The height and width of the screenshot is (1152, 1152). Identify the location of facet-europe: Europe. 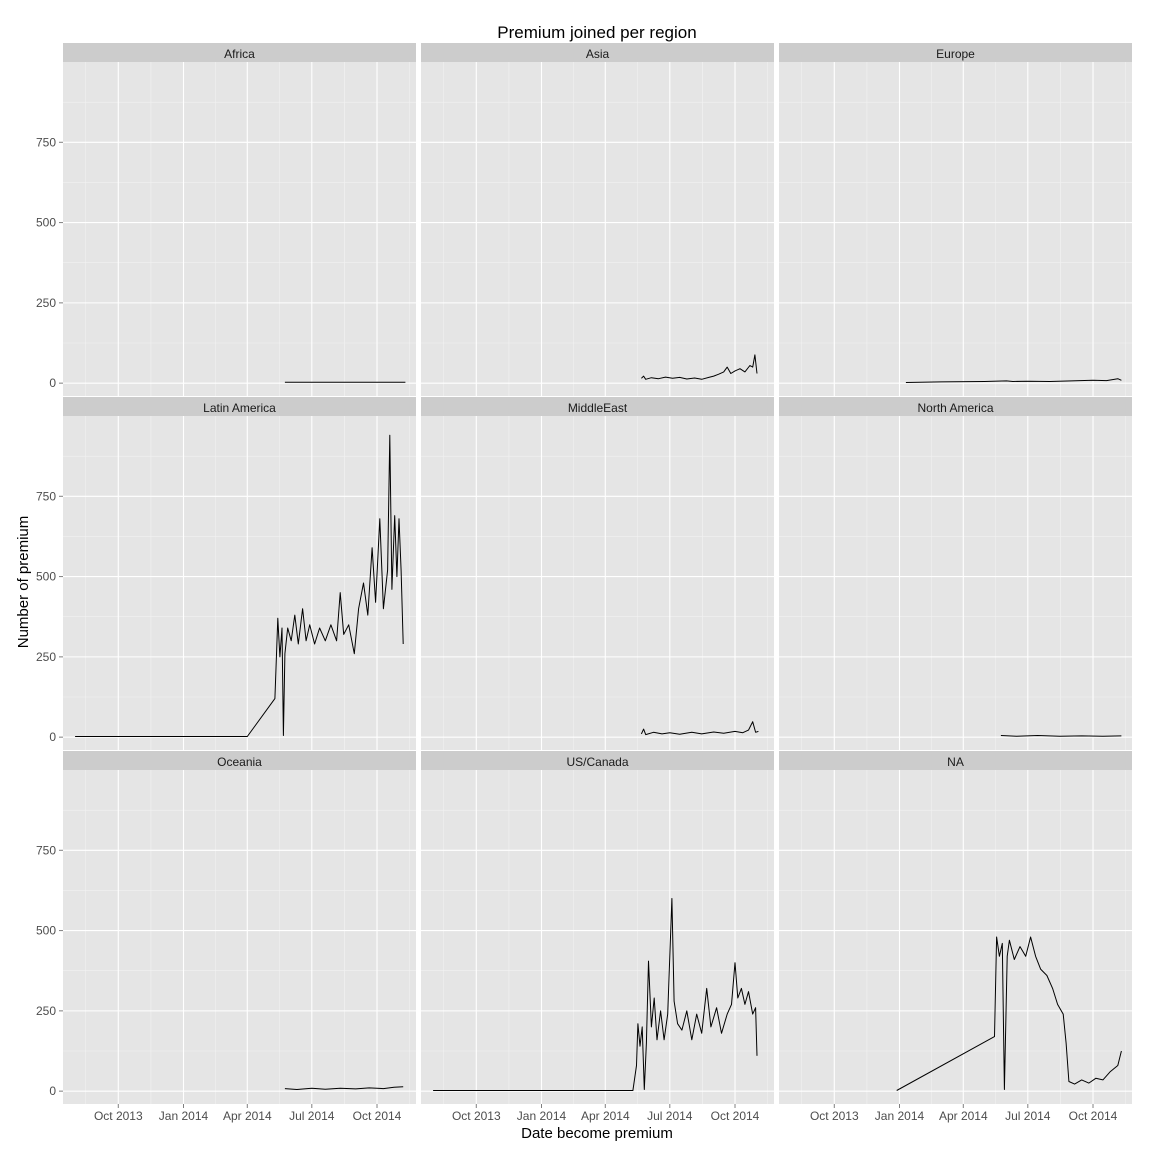
(955, 219).